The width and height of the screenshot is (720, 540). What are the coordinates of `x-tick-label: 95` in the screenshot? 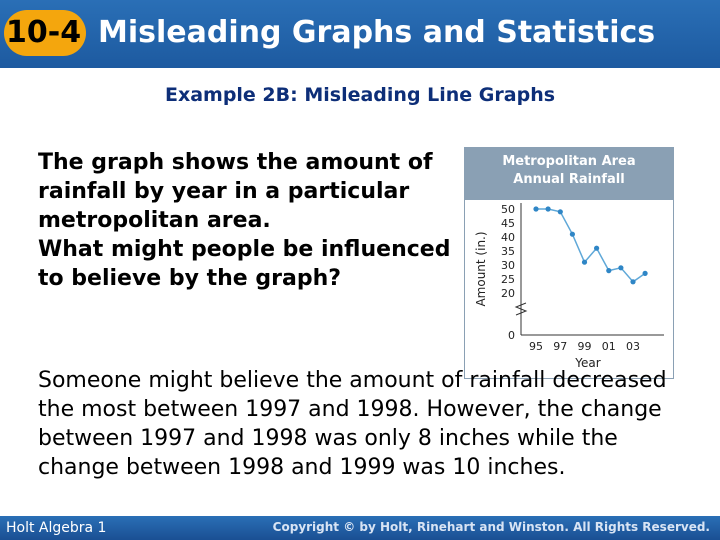 It's located at (536, 346).